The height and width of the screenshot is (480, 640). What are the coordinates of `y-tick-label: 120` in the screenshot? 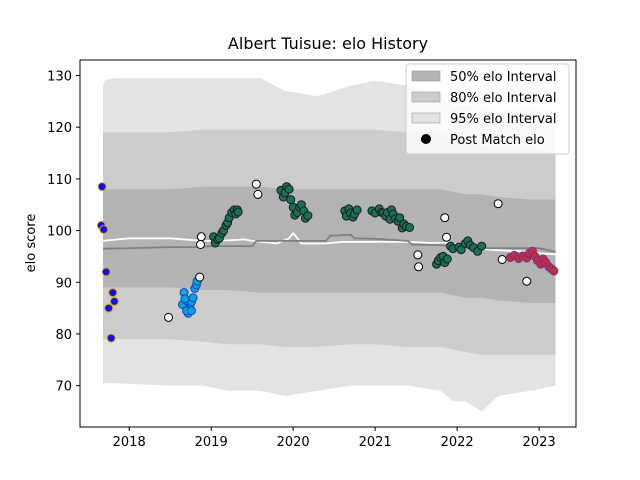 It's located at (59, 128).